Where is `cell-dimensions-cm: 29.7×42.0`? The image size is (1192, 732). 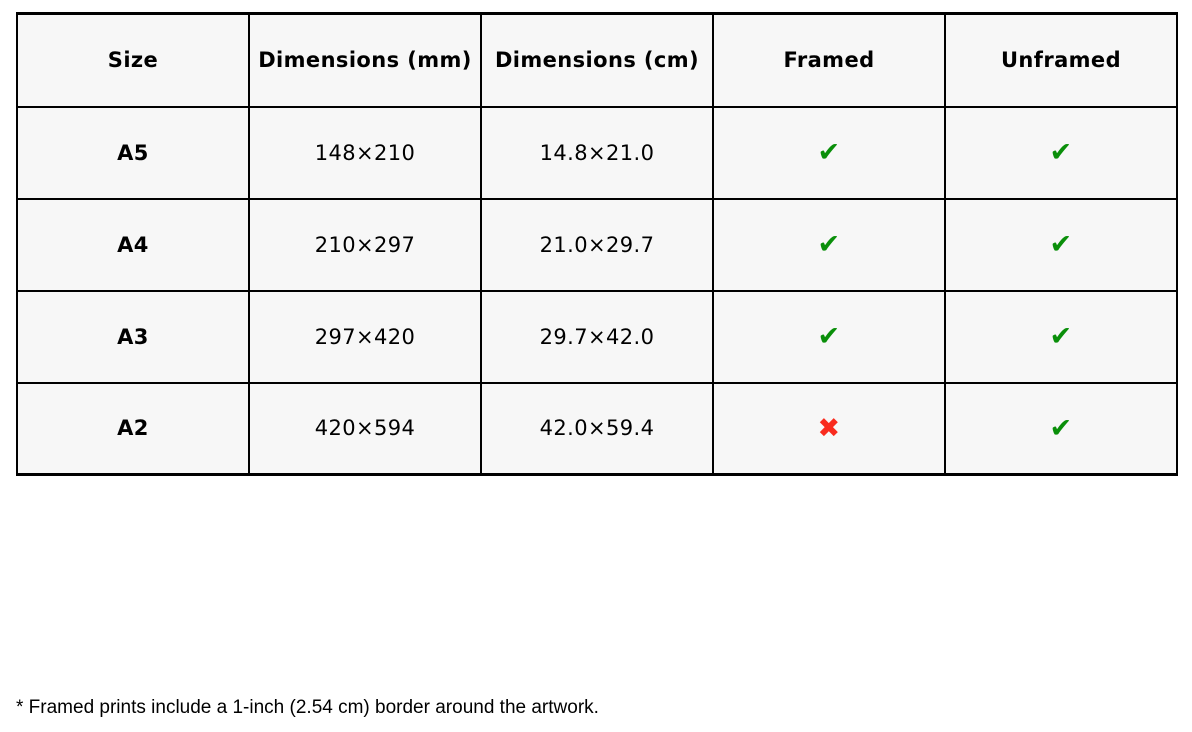
cell-dimensions-cm: 29.7×42.0 is located at coordinates (597, 336).